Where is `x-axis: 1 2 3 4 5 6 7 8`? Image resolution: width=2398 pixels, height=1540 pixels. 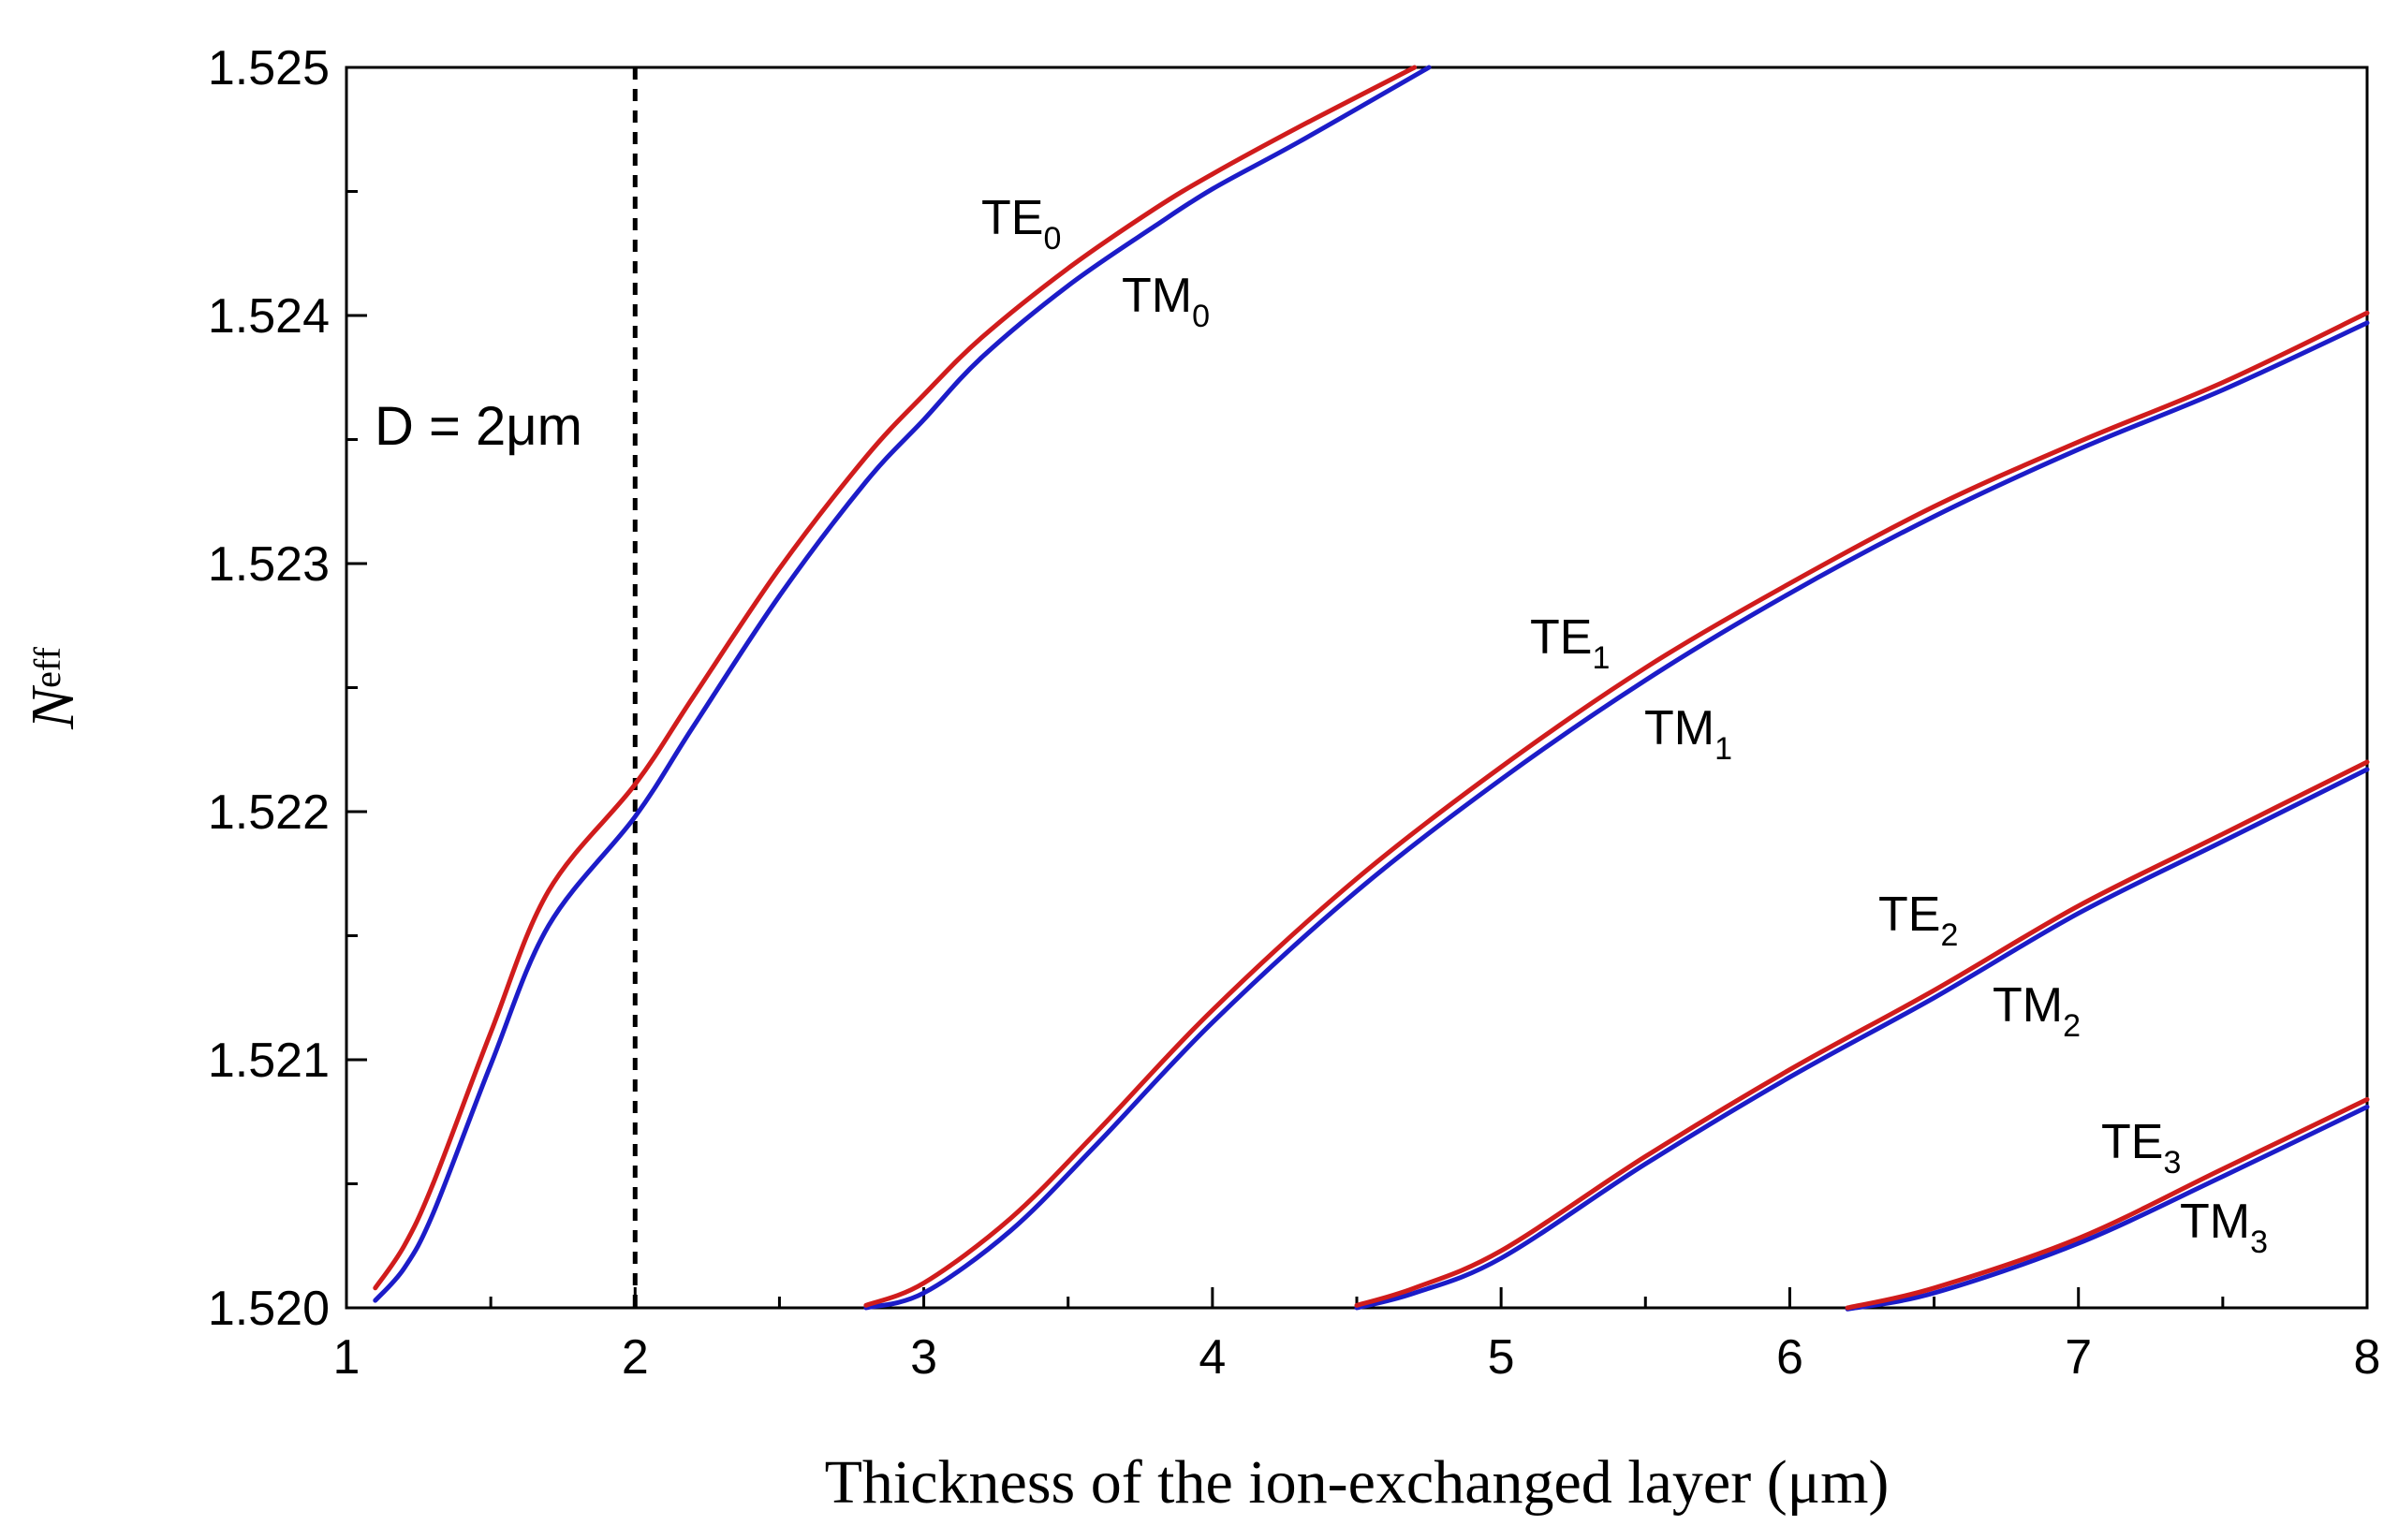 x-axis: 1 2 3 4 5 6 7 8 is located at coordinates (1357, 1336).